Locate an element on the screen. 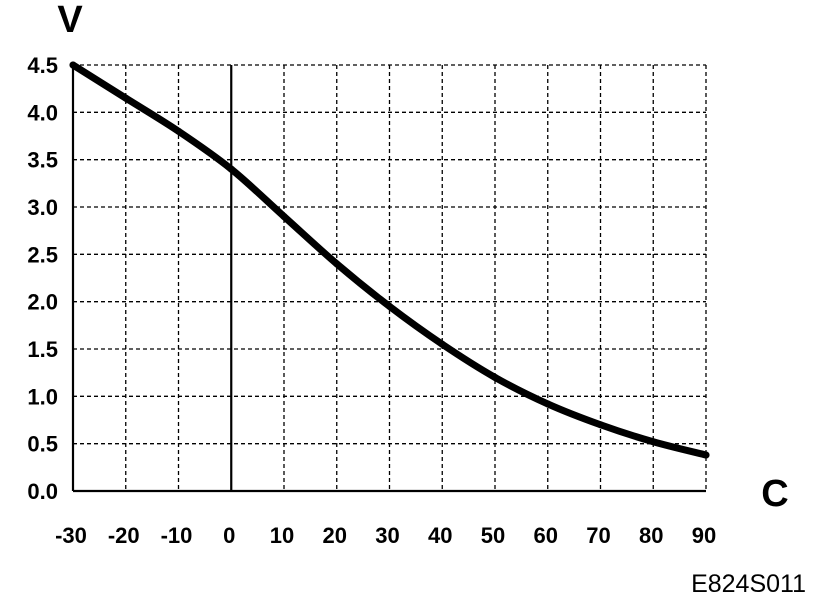 The width and height of the screenshot is (832, 606). x-tick-label: 60 is located at coordinates (546, 535).